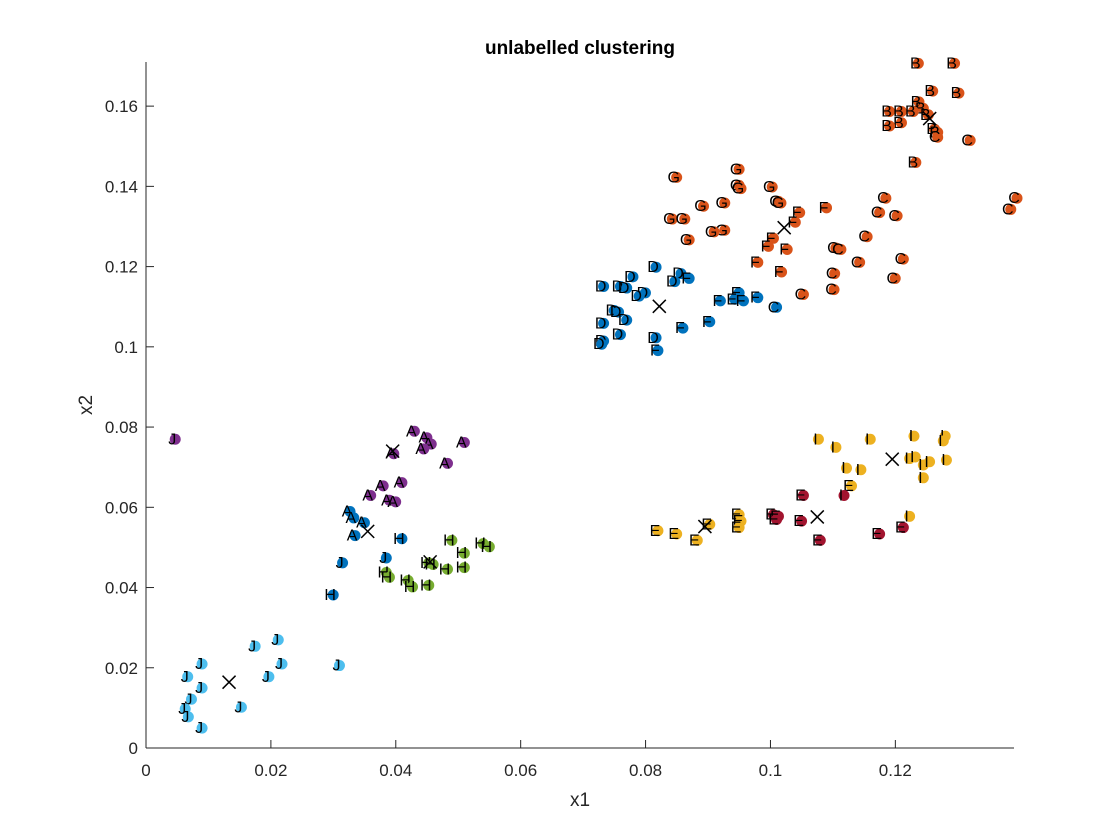  Describe the element at coordinates (645, 770) in the screenshot. I see `x-tick-label: 0.08` at that location.